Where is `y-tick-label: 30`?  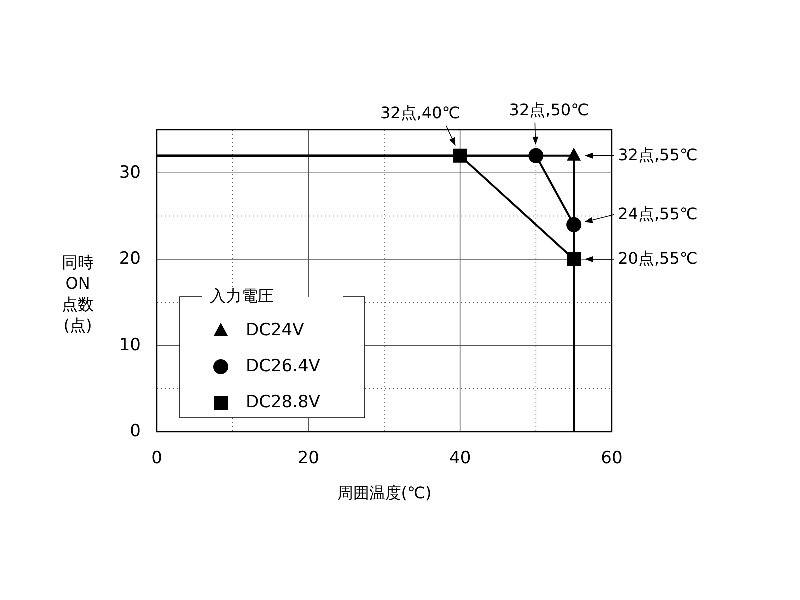
y-tick-label: 30 is located at coordinates (130, 172).